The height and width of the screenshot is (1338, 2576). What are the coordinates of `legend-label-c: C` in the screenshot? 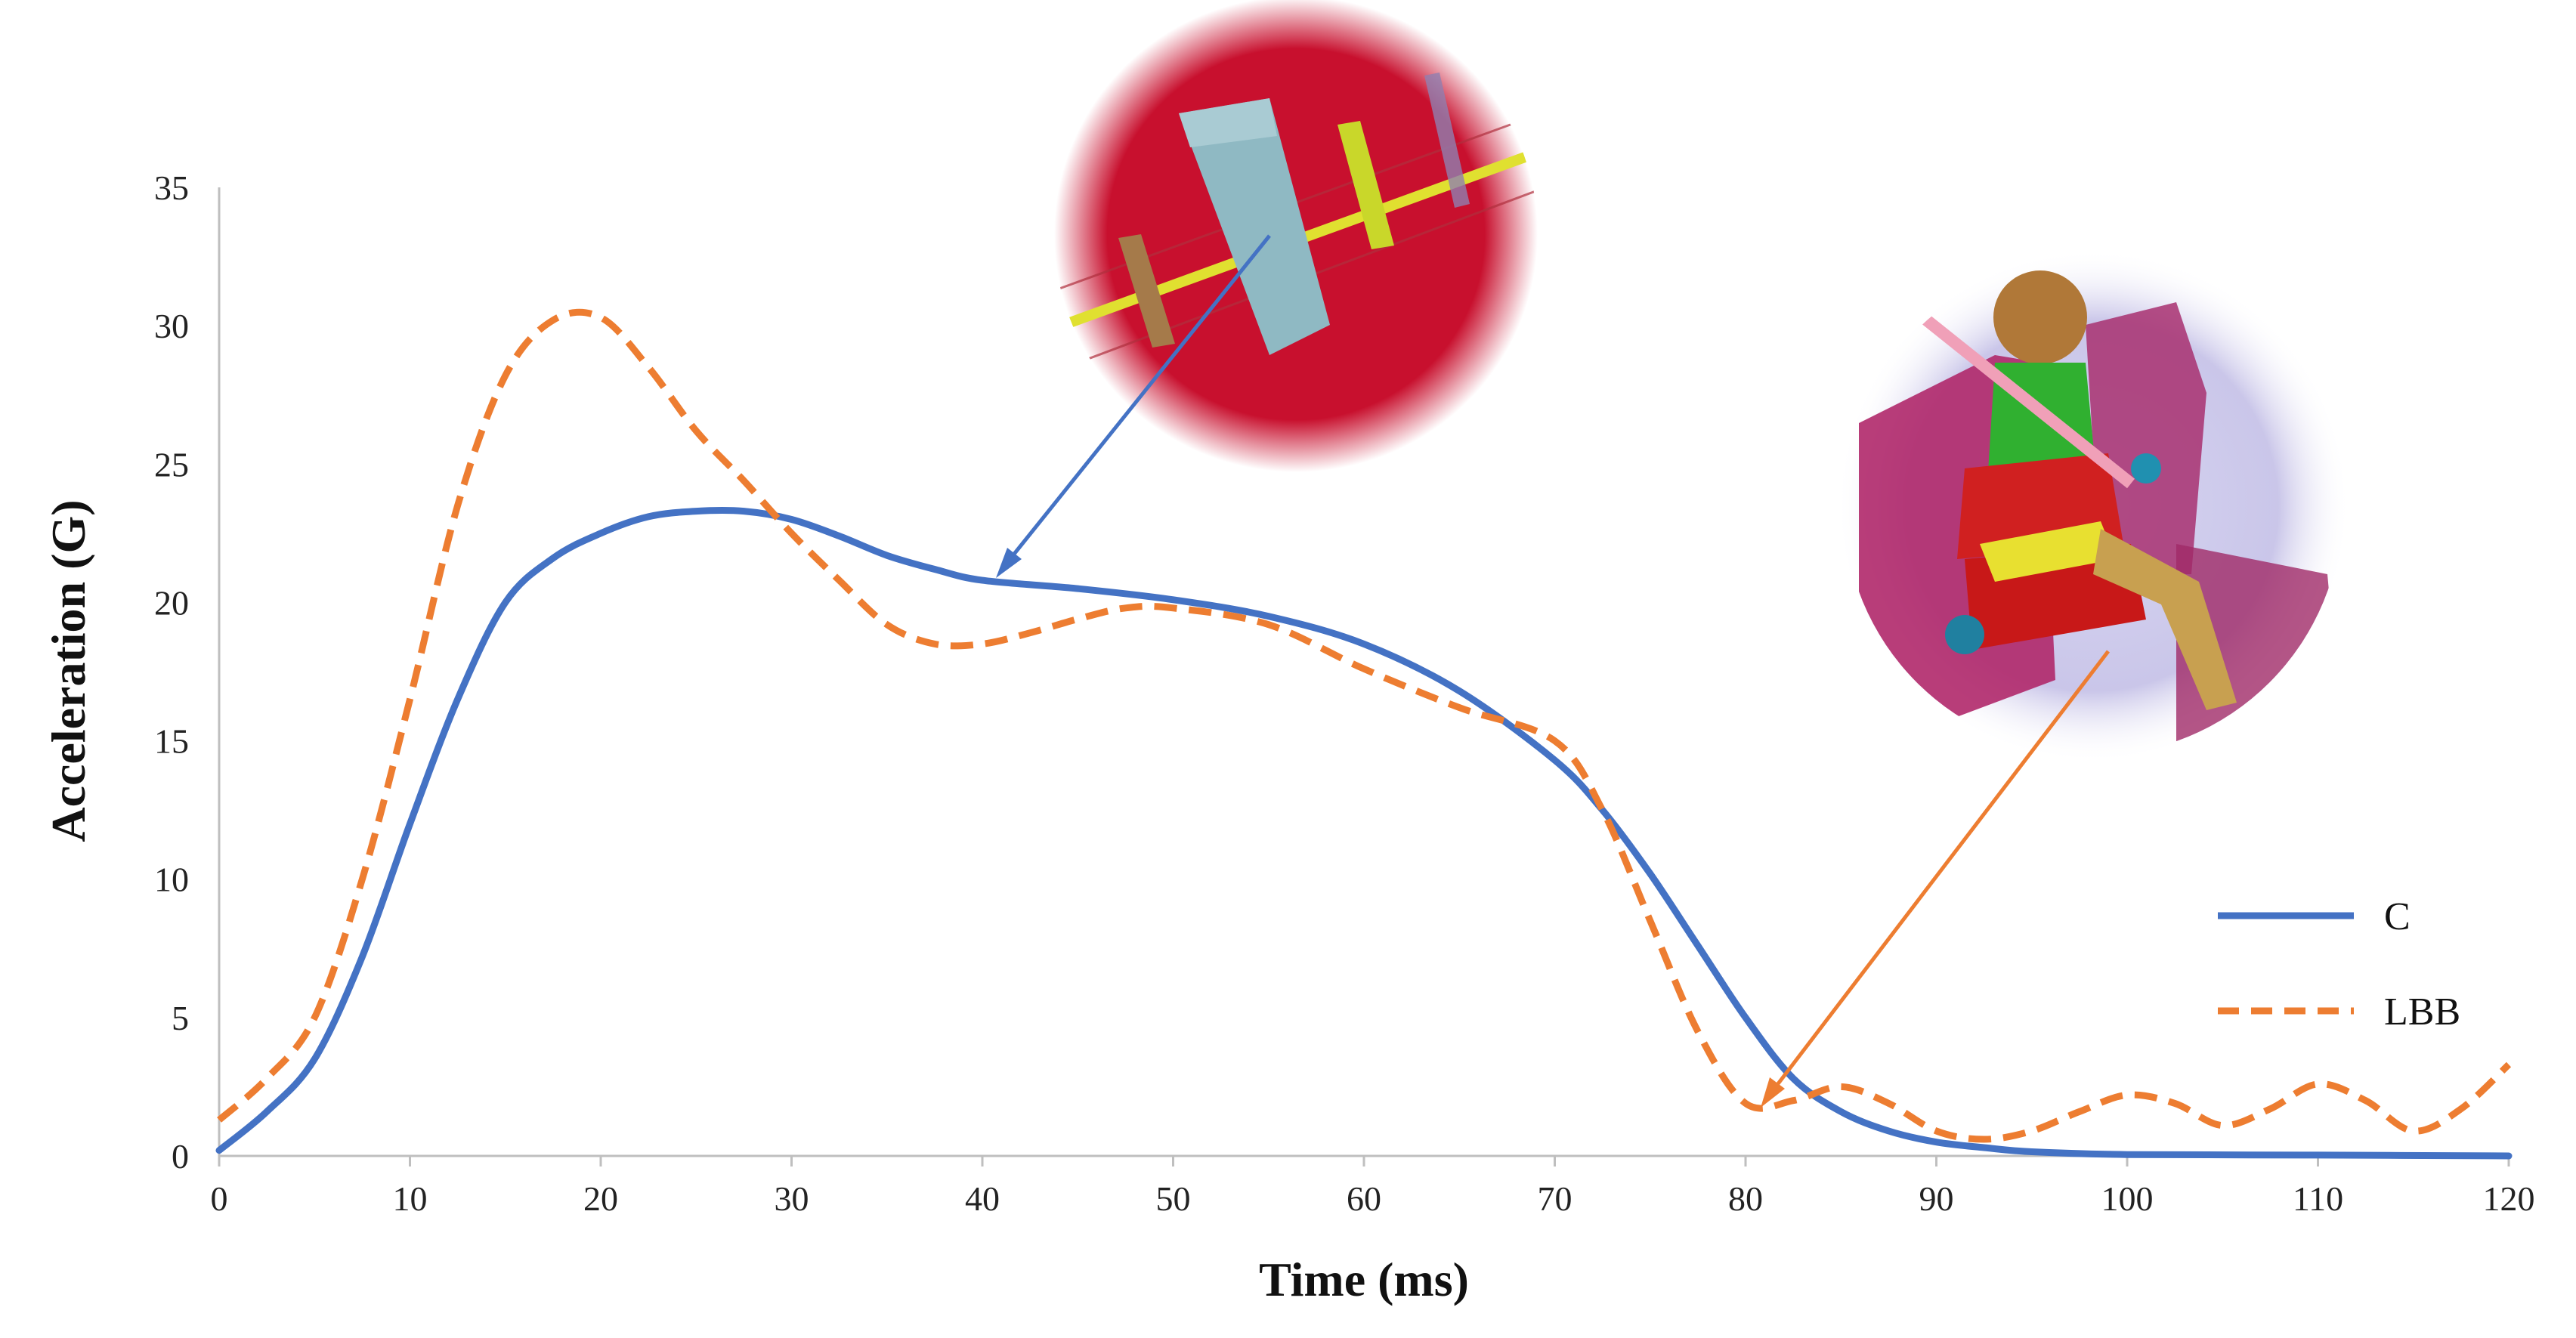 It's located at (2397, 916).